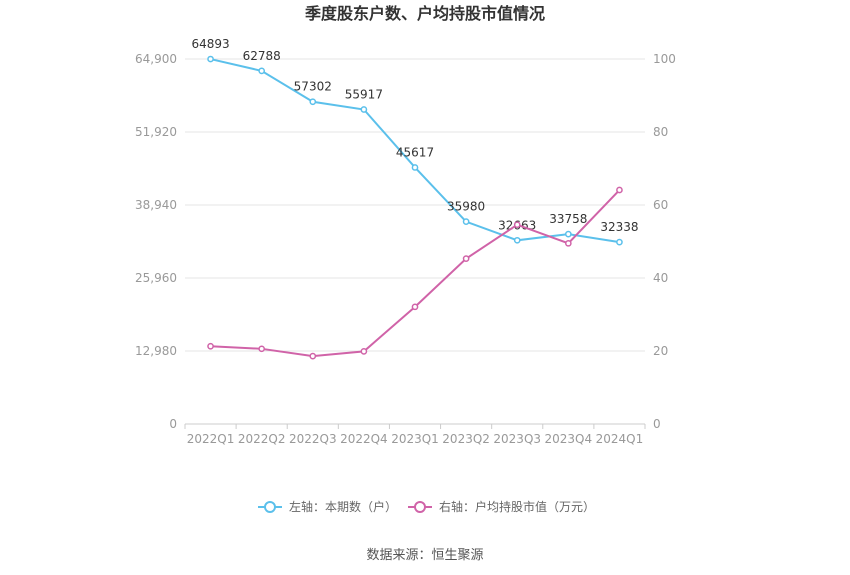 The height and width of the screenshot is (575, 850). I want to click on left-tick-label: 64,900, so click(156, 59).